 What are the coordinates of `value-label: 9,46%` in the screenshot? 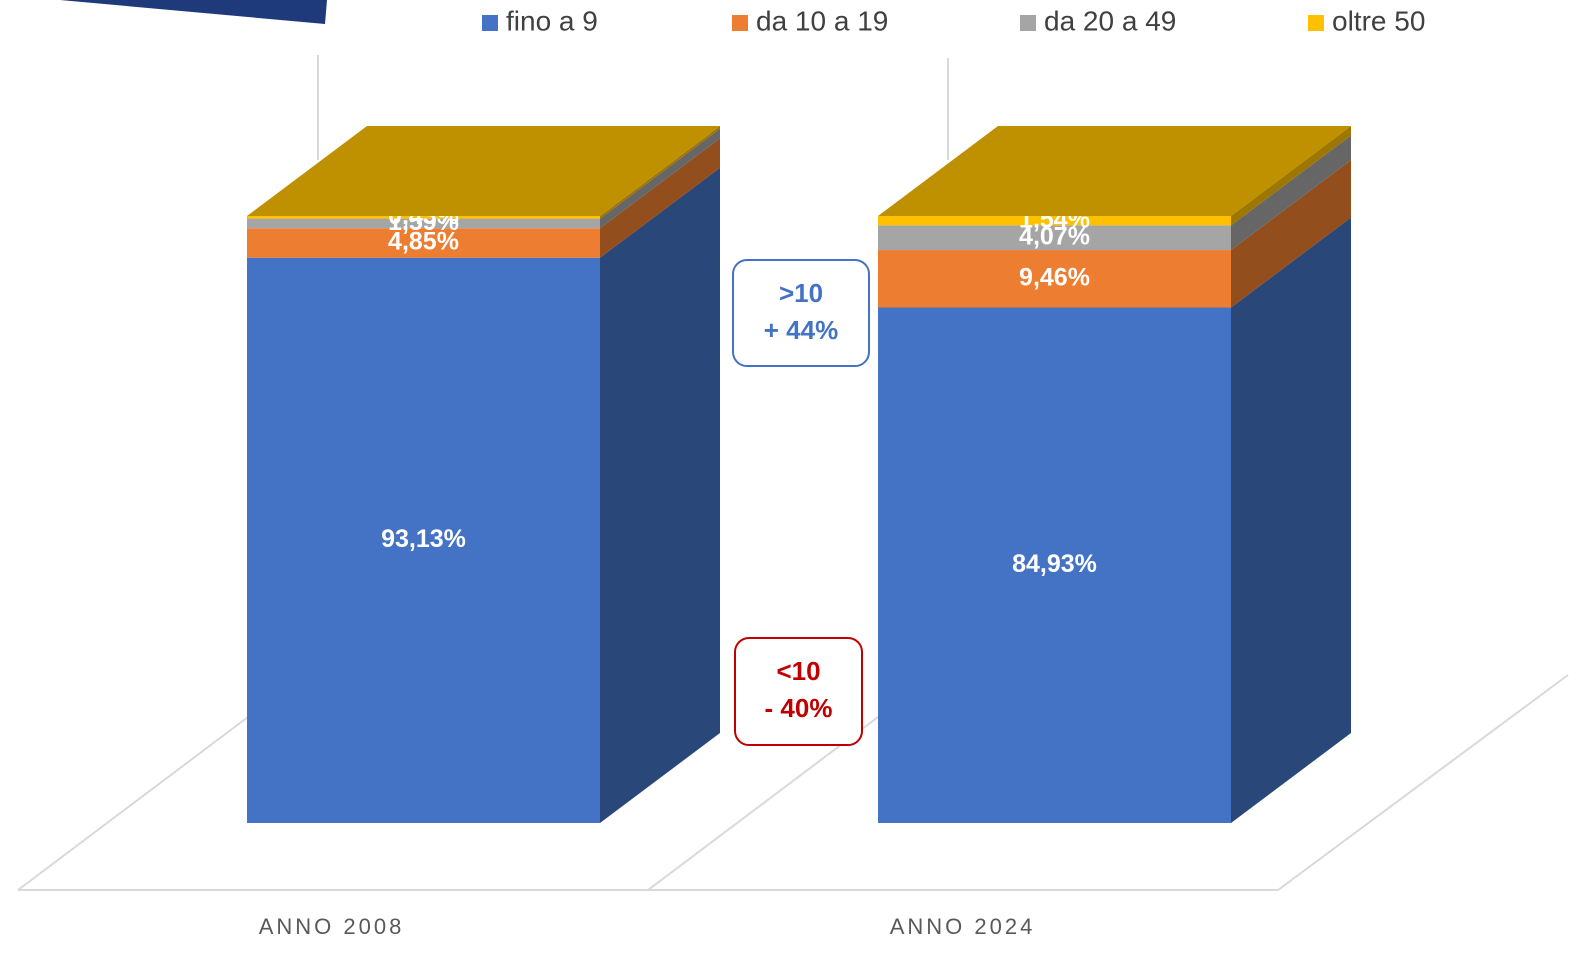 It's located at (1054, 277).